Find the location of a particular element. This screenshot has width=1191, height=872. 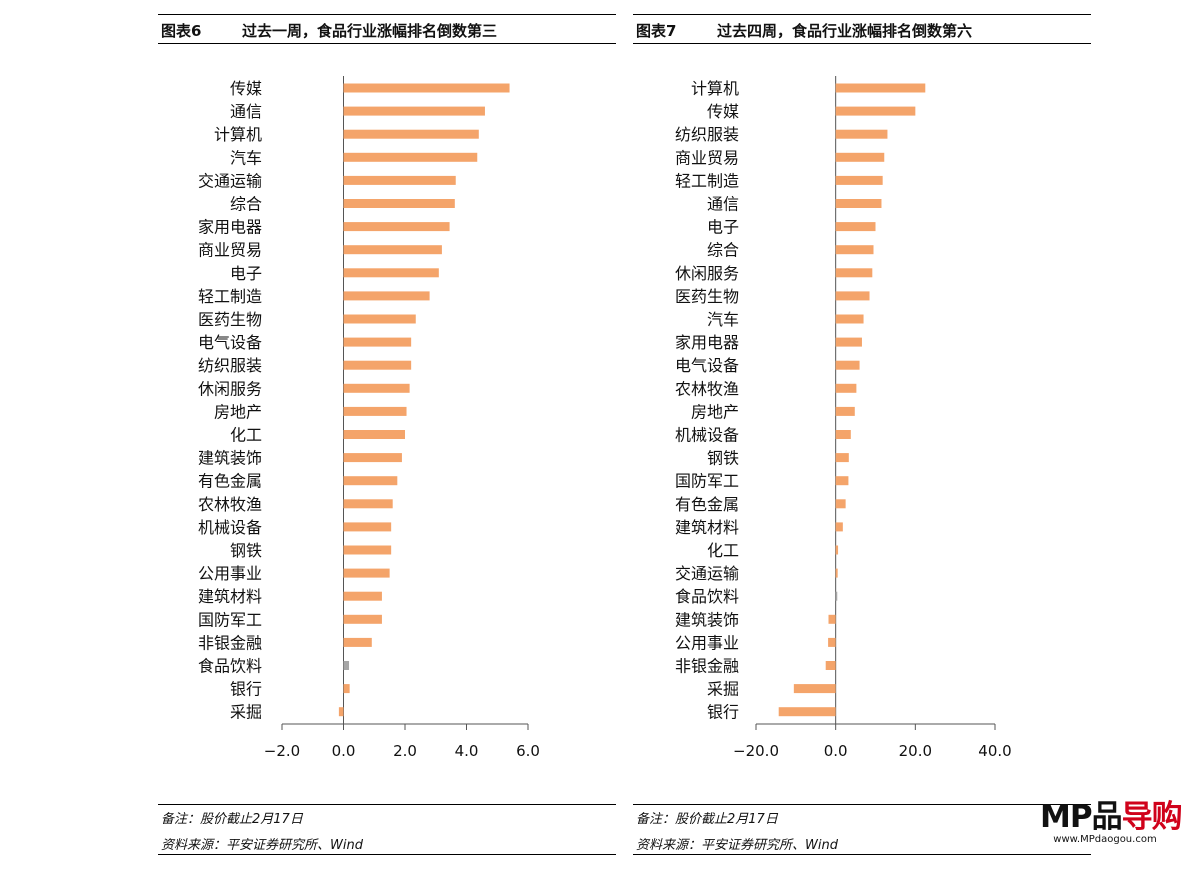

category-label: 有色金属 is located at coordinates (707, 504).